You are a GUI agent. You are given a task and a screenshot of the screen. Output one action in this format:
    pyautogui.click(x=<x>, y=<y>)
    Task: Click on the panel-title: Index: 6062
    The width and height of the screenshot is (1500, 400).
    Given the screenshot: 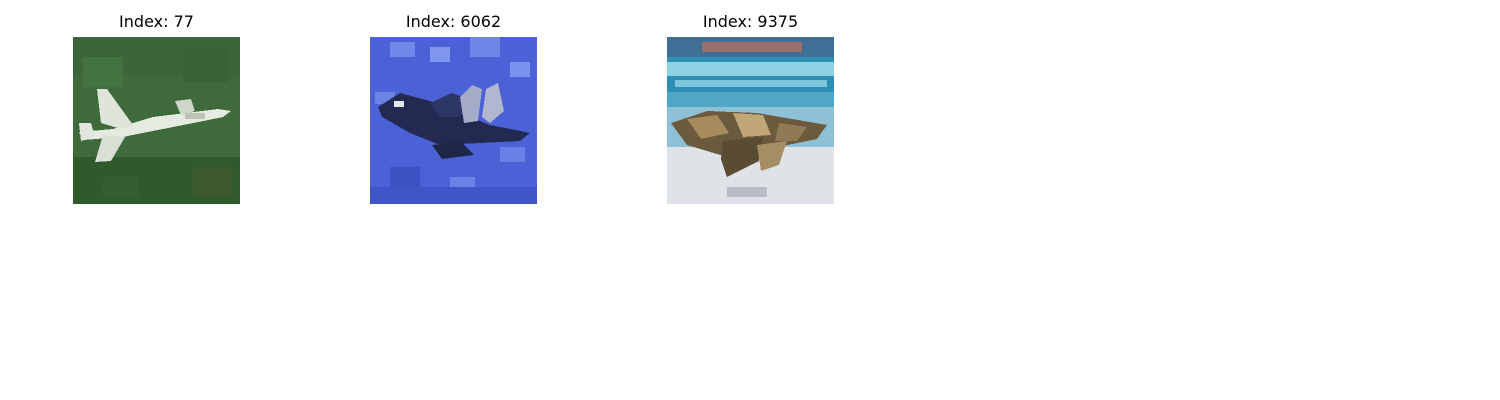 What is the action you would take?
    pyautogui.click(x=453, y=21)
    